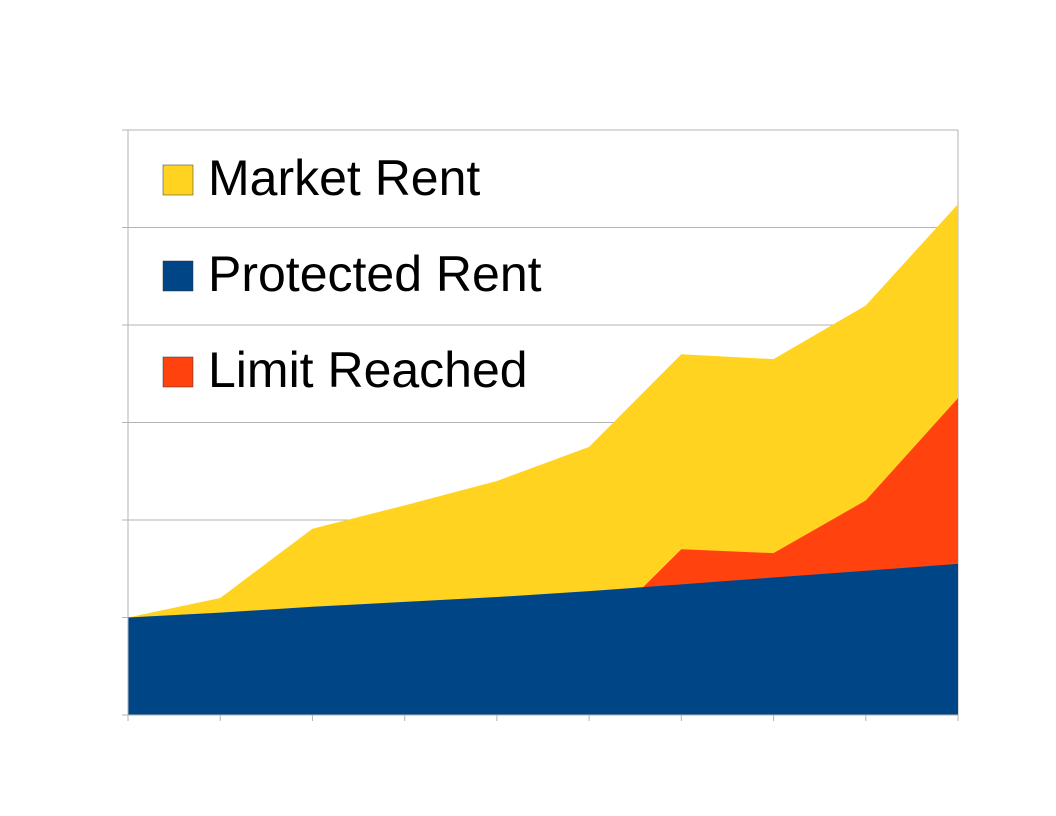  I want to click on legend-label: Limit Reached, so click(368, 370).